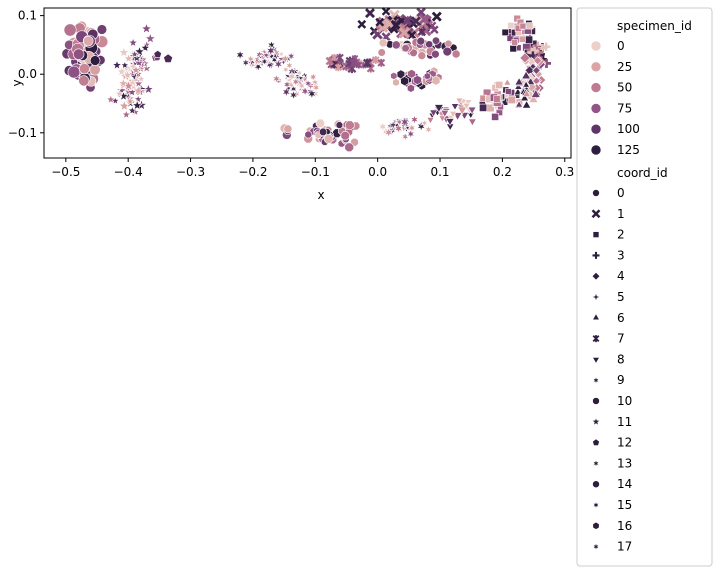 The height and width of the screenshot is (575, 722). What do you see at coordinates (17, 82) in the screenshot?
I see `y-axis-label: y` at bounding box center [17, 82].